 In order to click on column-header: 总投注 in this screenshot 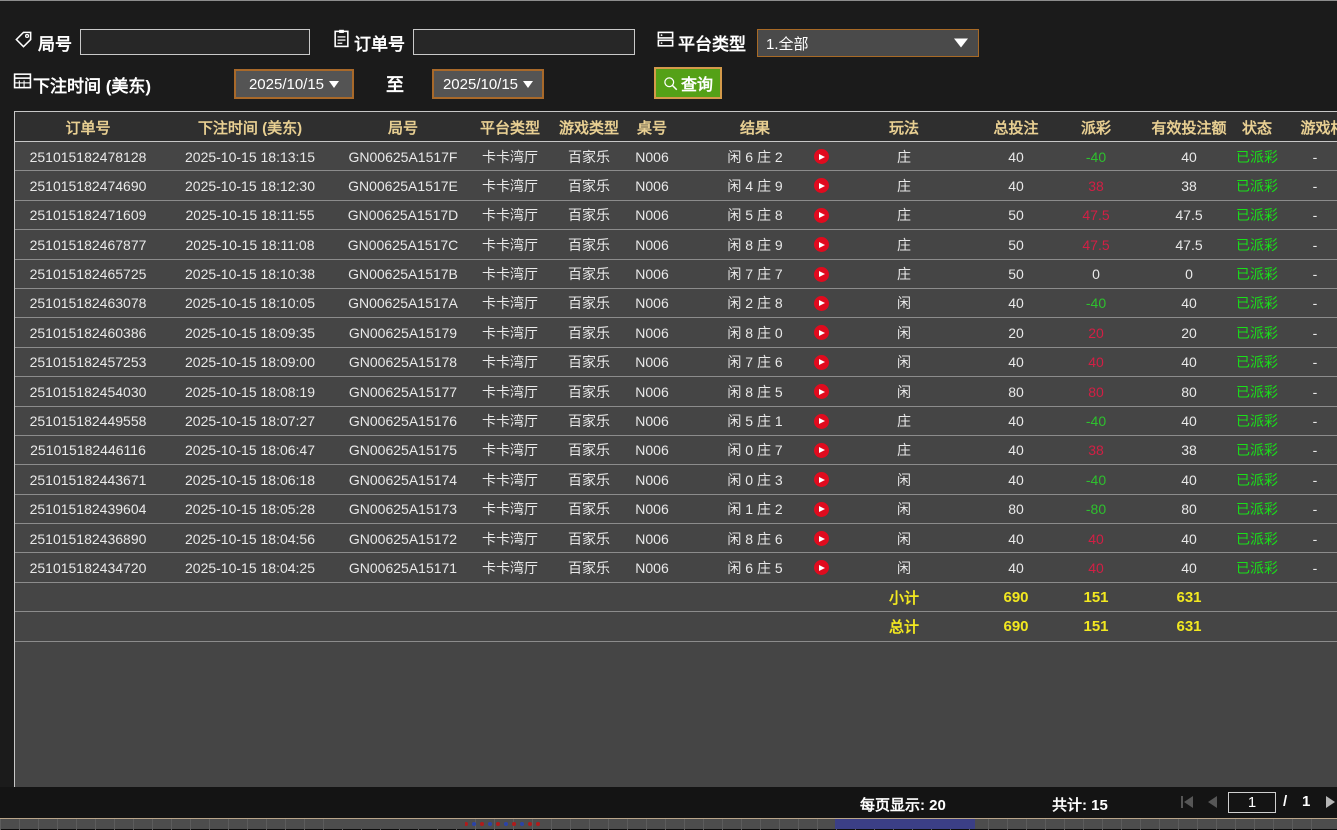, I will do `click(1016, 127)`.